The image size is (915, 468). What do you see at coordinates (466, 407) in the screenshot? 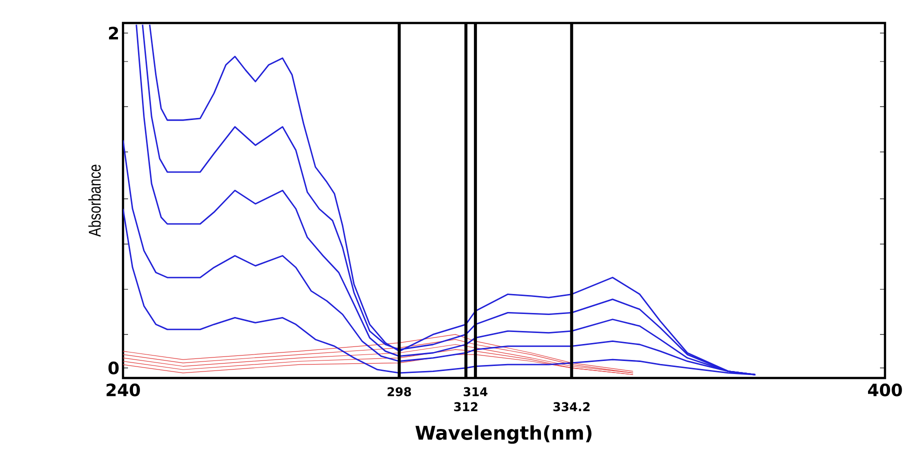
I see `ref-line-label: 312` at bounding box center [466, 407].